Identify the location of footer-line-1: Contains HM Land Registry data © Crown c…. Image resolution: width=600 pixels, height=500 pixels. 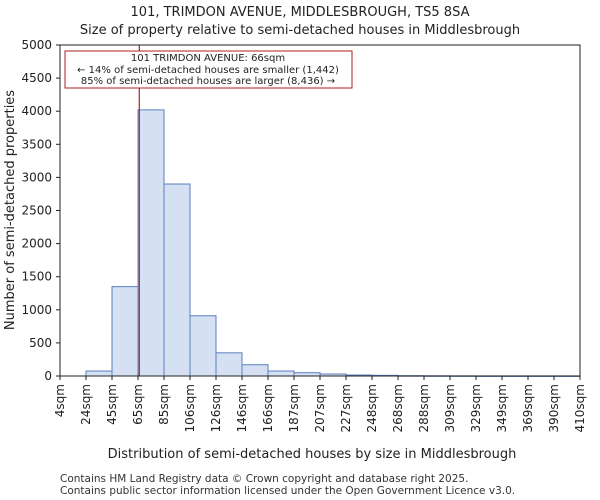
(264, 479).